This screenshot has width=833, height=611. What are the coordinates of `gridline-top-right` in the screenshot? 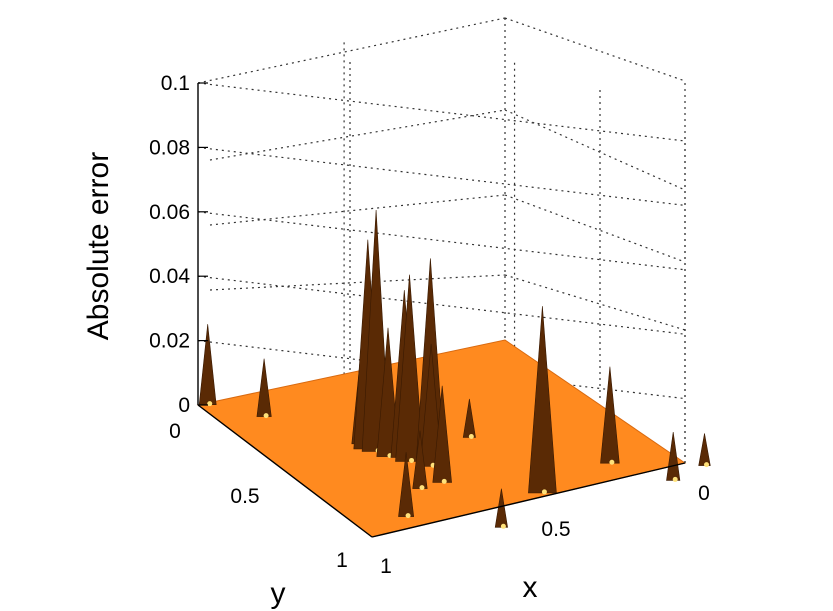 It's located at (595, 49).